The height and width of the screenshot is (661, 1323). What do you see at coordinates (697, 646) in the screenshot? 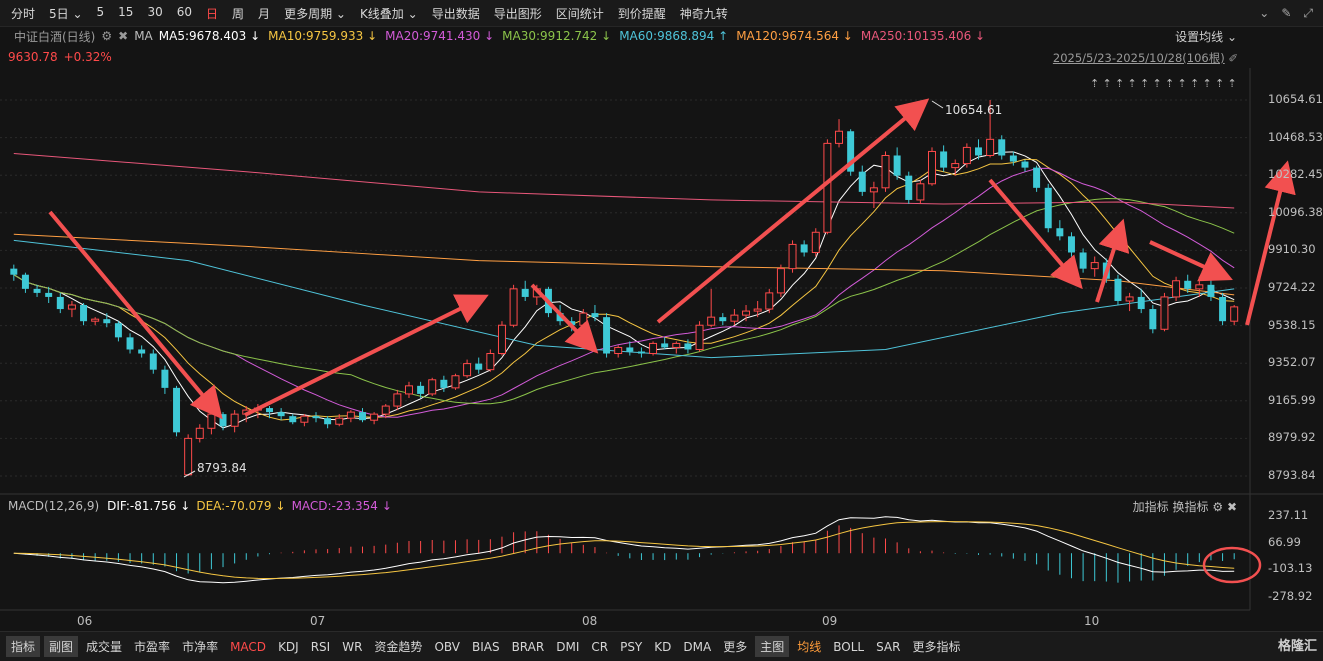
I see `indicator-tab: DMA` at bounding box center [697, 646].